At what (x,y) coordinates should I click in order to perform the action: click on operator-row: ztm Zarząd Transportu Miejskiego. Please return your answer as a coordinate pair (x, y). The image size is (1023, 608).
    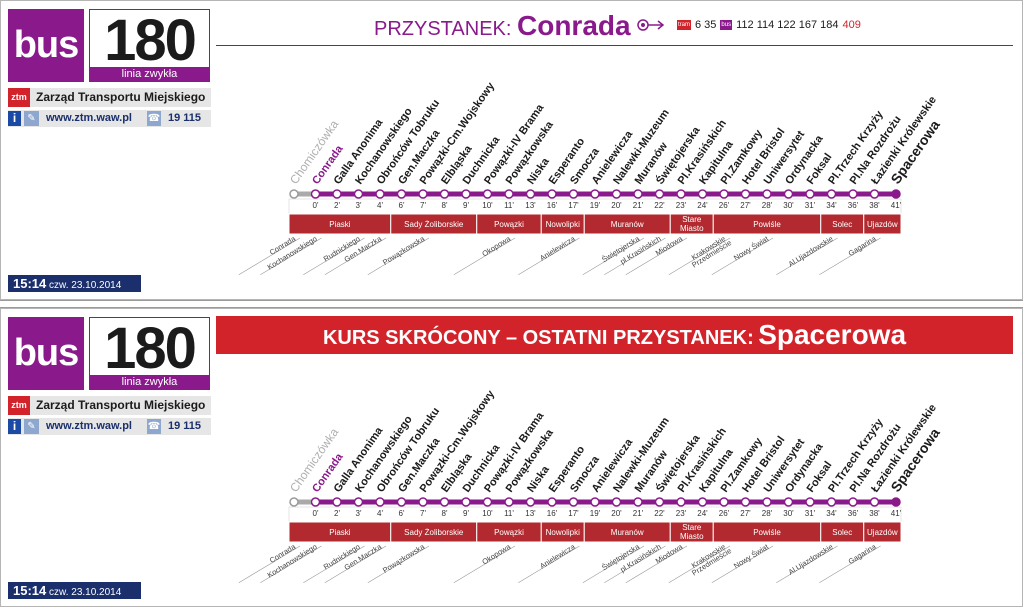
    Looking at the image, I should click on (109, 405).